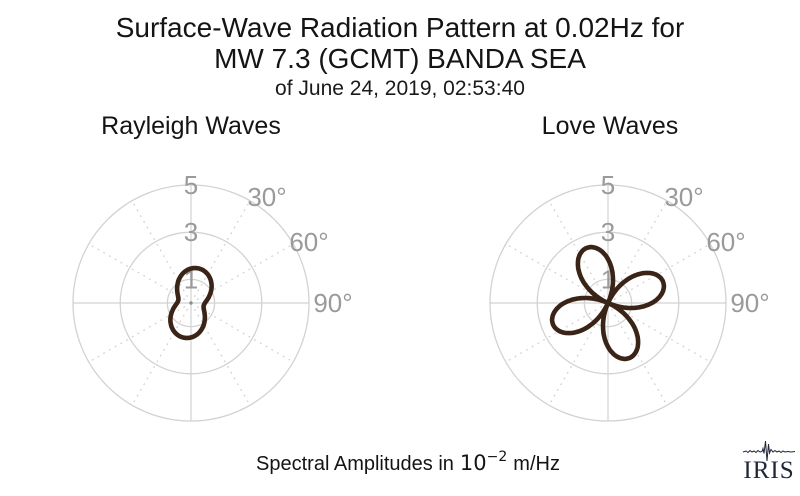  What do you see at coordinates (400, 88) in the screenshot?
I see `figure-title-line3: of June 24, 2019, 02:53:40` at bounding box center [400, 88].